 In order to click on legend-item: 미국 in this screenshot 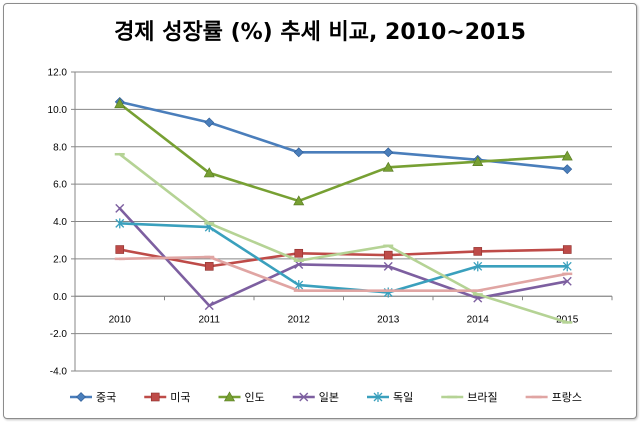, I will do `click(167, 397)`.